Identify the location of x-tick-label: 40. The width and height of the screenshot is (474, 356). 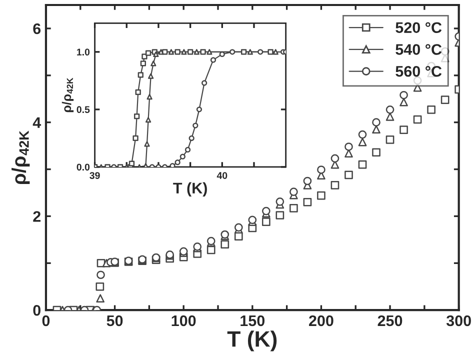
(222, 175).